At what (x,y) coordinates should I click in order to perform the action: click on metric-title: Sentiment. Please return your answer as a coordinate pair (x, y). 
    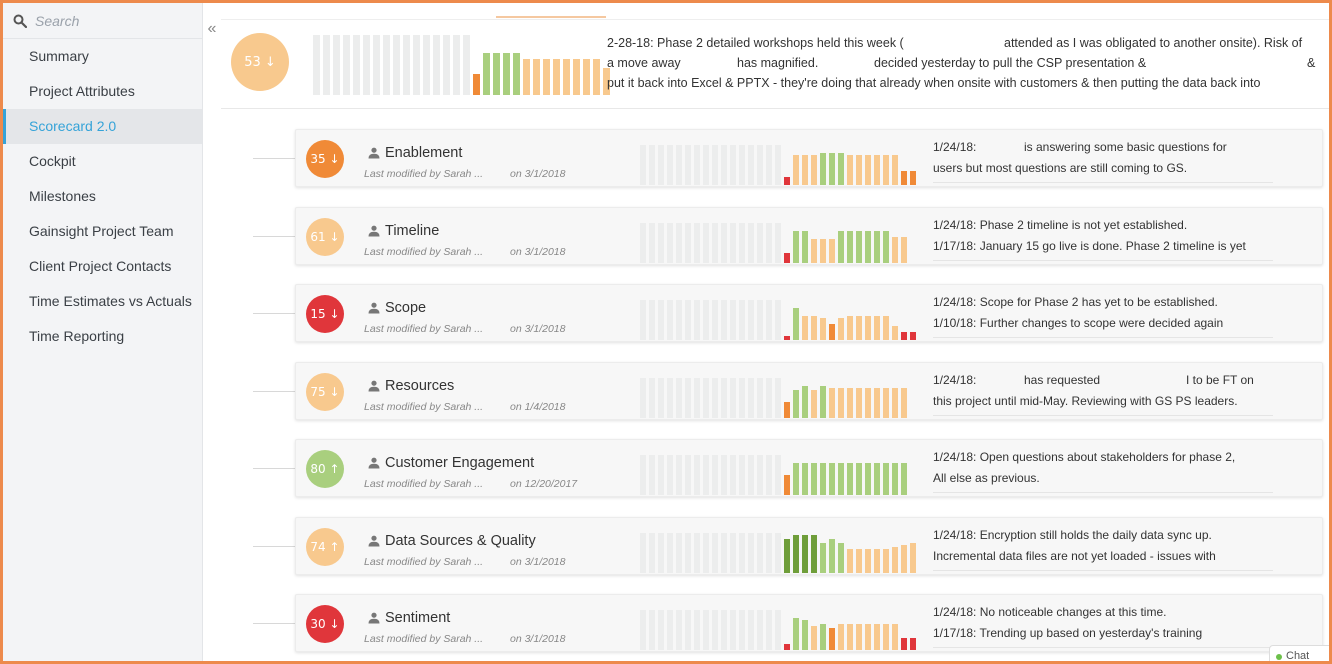
    Looking at the image, I should click on (418, 618).